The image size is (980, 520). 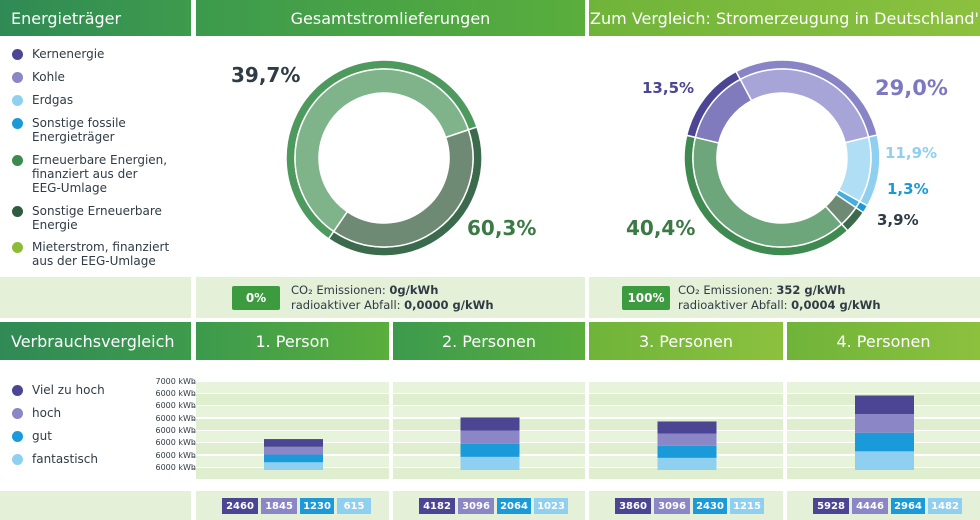 What do you see at coordinates (95, 505) in the screenshot?
I see `values-row-spacer` at bounding box center [95, 505].